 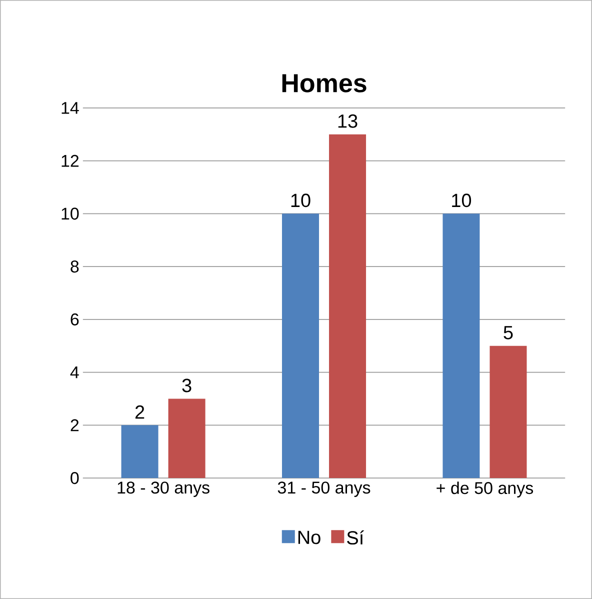 What do you see at coordinates (508, 333) in the screenshot?
I see `data-label: 5` at bounding box center [508, 333].